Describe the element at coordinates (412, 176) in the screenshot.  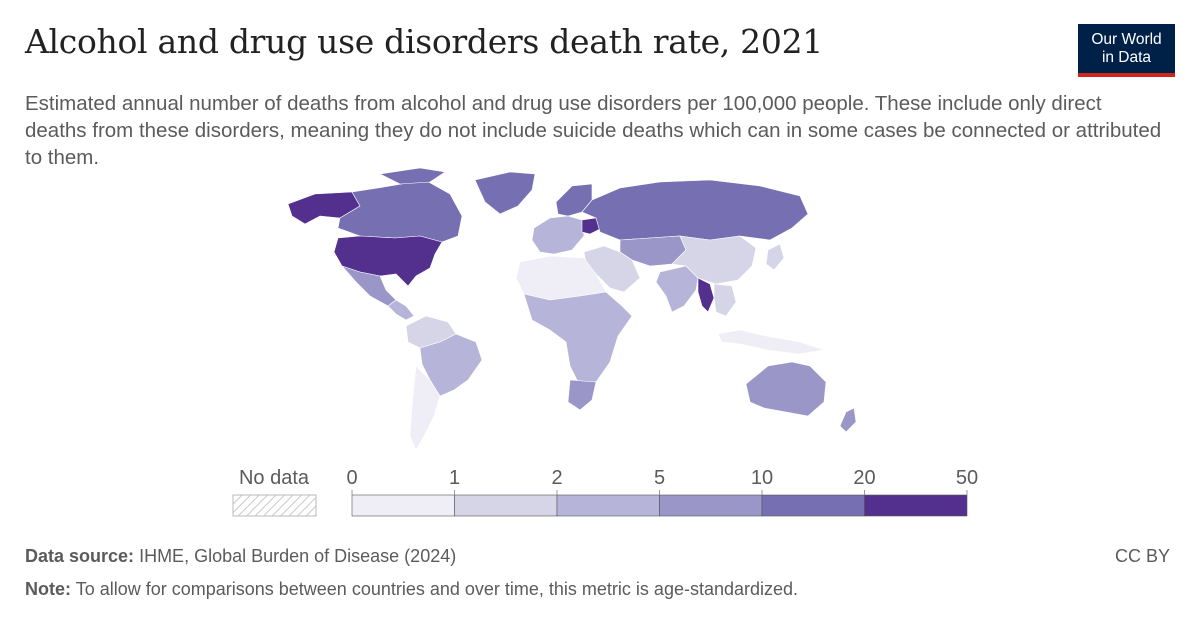
I see `region-canada-islands` at that location.